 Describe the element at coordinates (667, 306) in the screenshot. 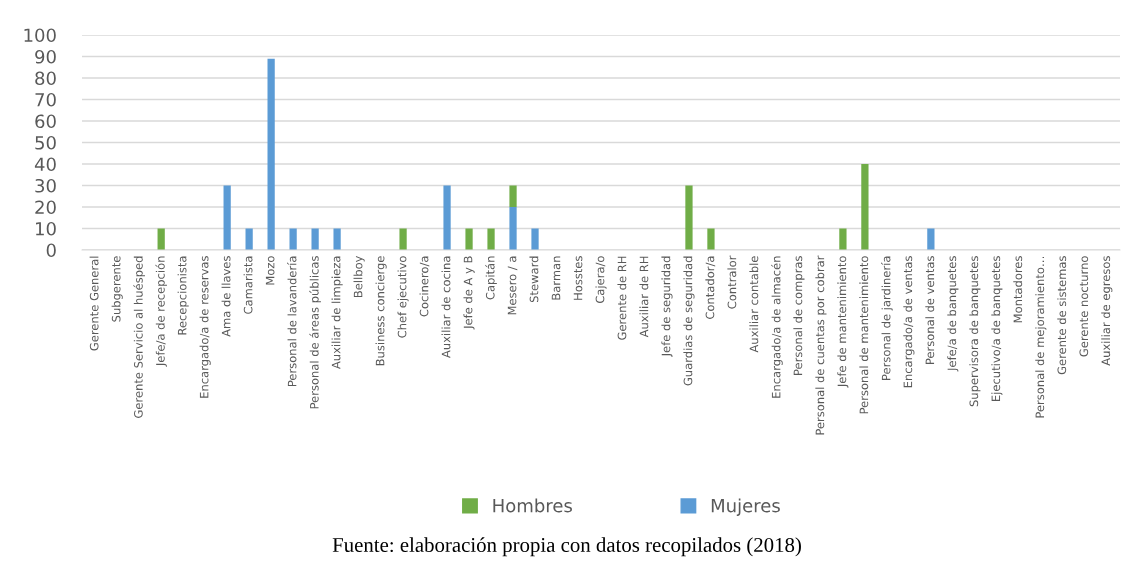

I see `x-tick-label: Jefe de seguridad` at that location.